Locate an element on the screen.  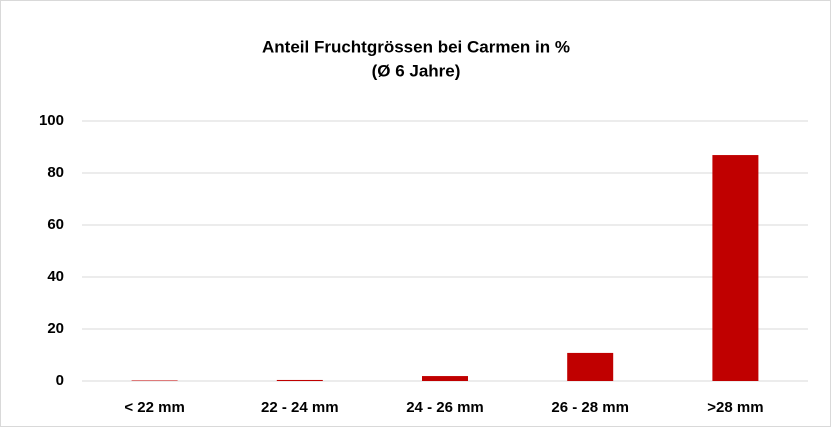
x-tick-label: < 22 mm is located at coordinates (154, 407).